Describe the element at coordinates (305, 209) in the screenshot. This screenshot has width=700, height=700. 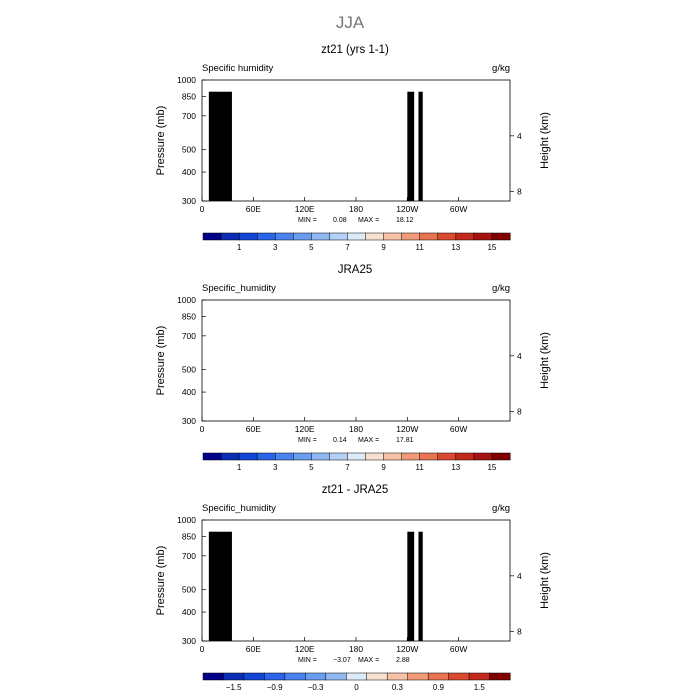
I see `x-tick-label: 120E` at that location.